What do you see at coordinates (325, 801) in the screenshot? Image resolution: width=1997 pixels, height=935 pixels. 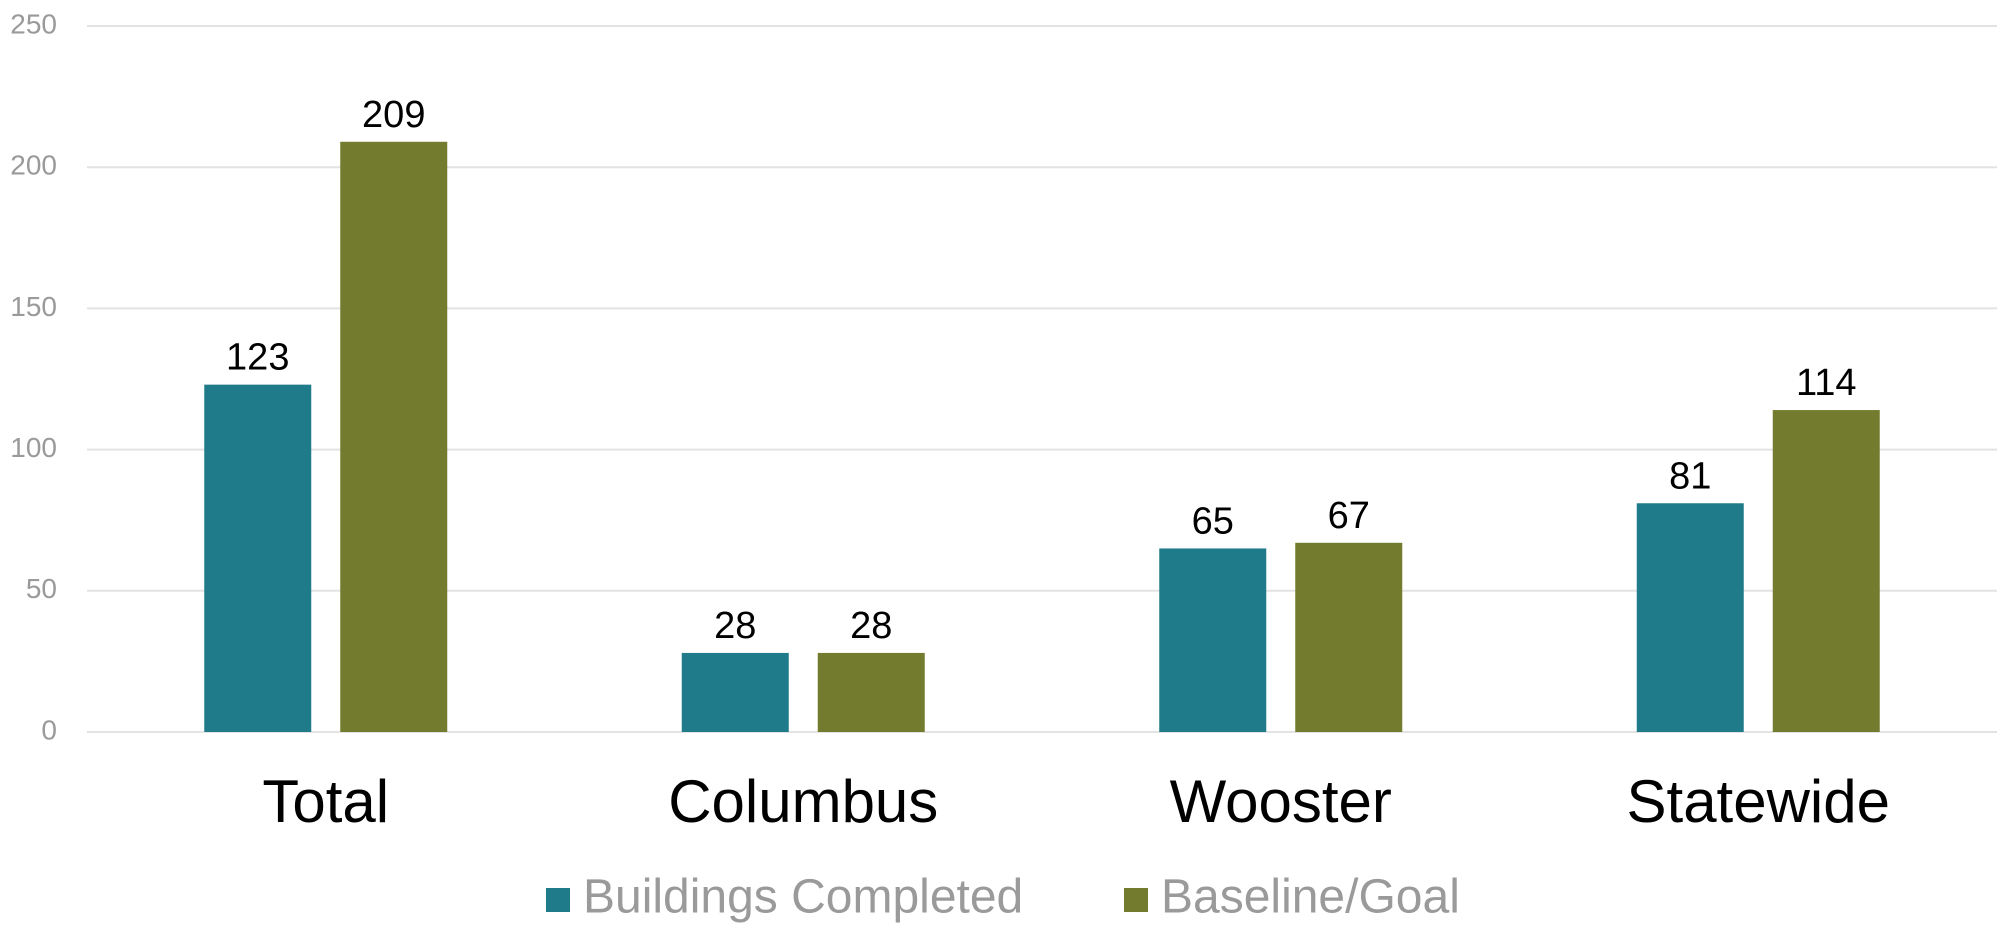 I see `x-tick-label: Total` at bounding box center [325, 801].